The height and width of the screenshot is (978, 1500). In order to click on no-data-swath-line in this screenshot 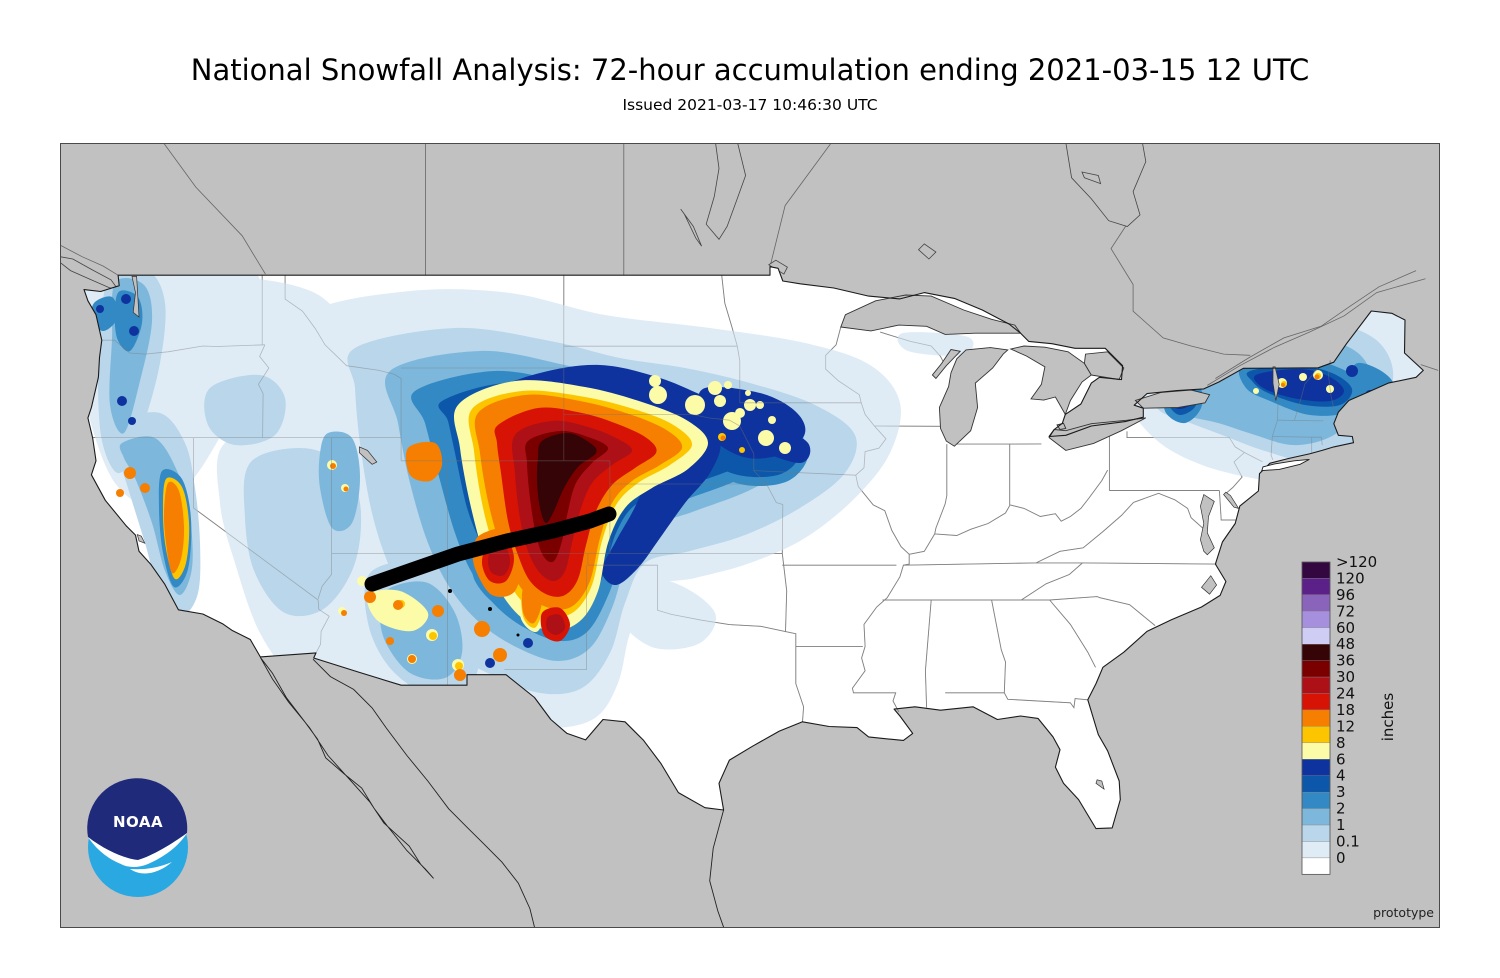, I will do `click(490, 549)`.